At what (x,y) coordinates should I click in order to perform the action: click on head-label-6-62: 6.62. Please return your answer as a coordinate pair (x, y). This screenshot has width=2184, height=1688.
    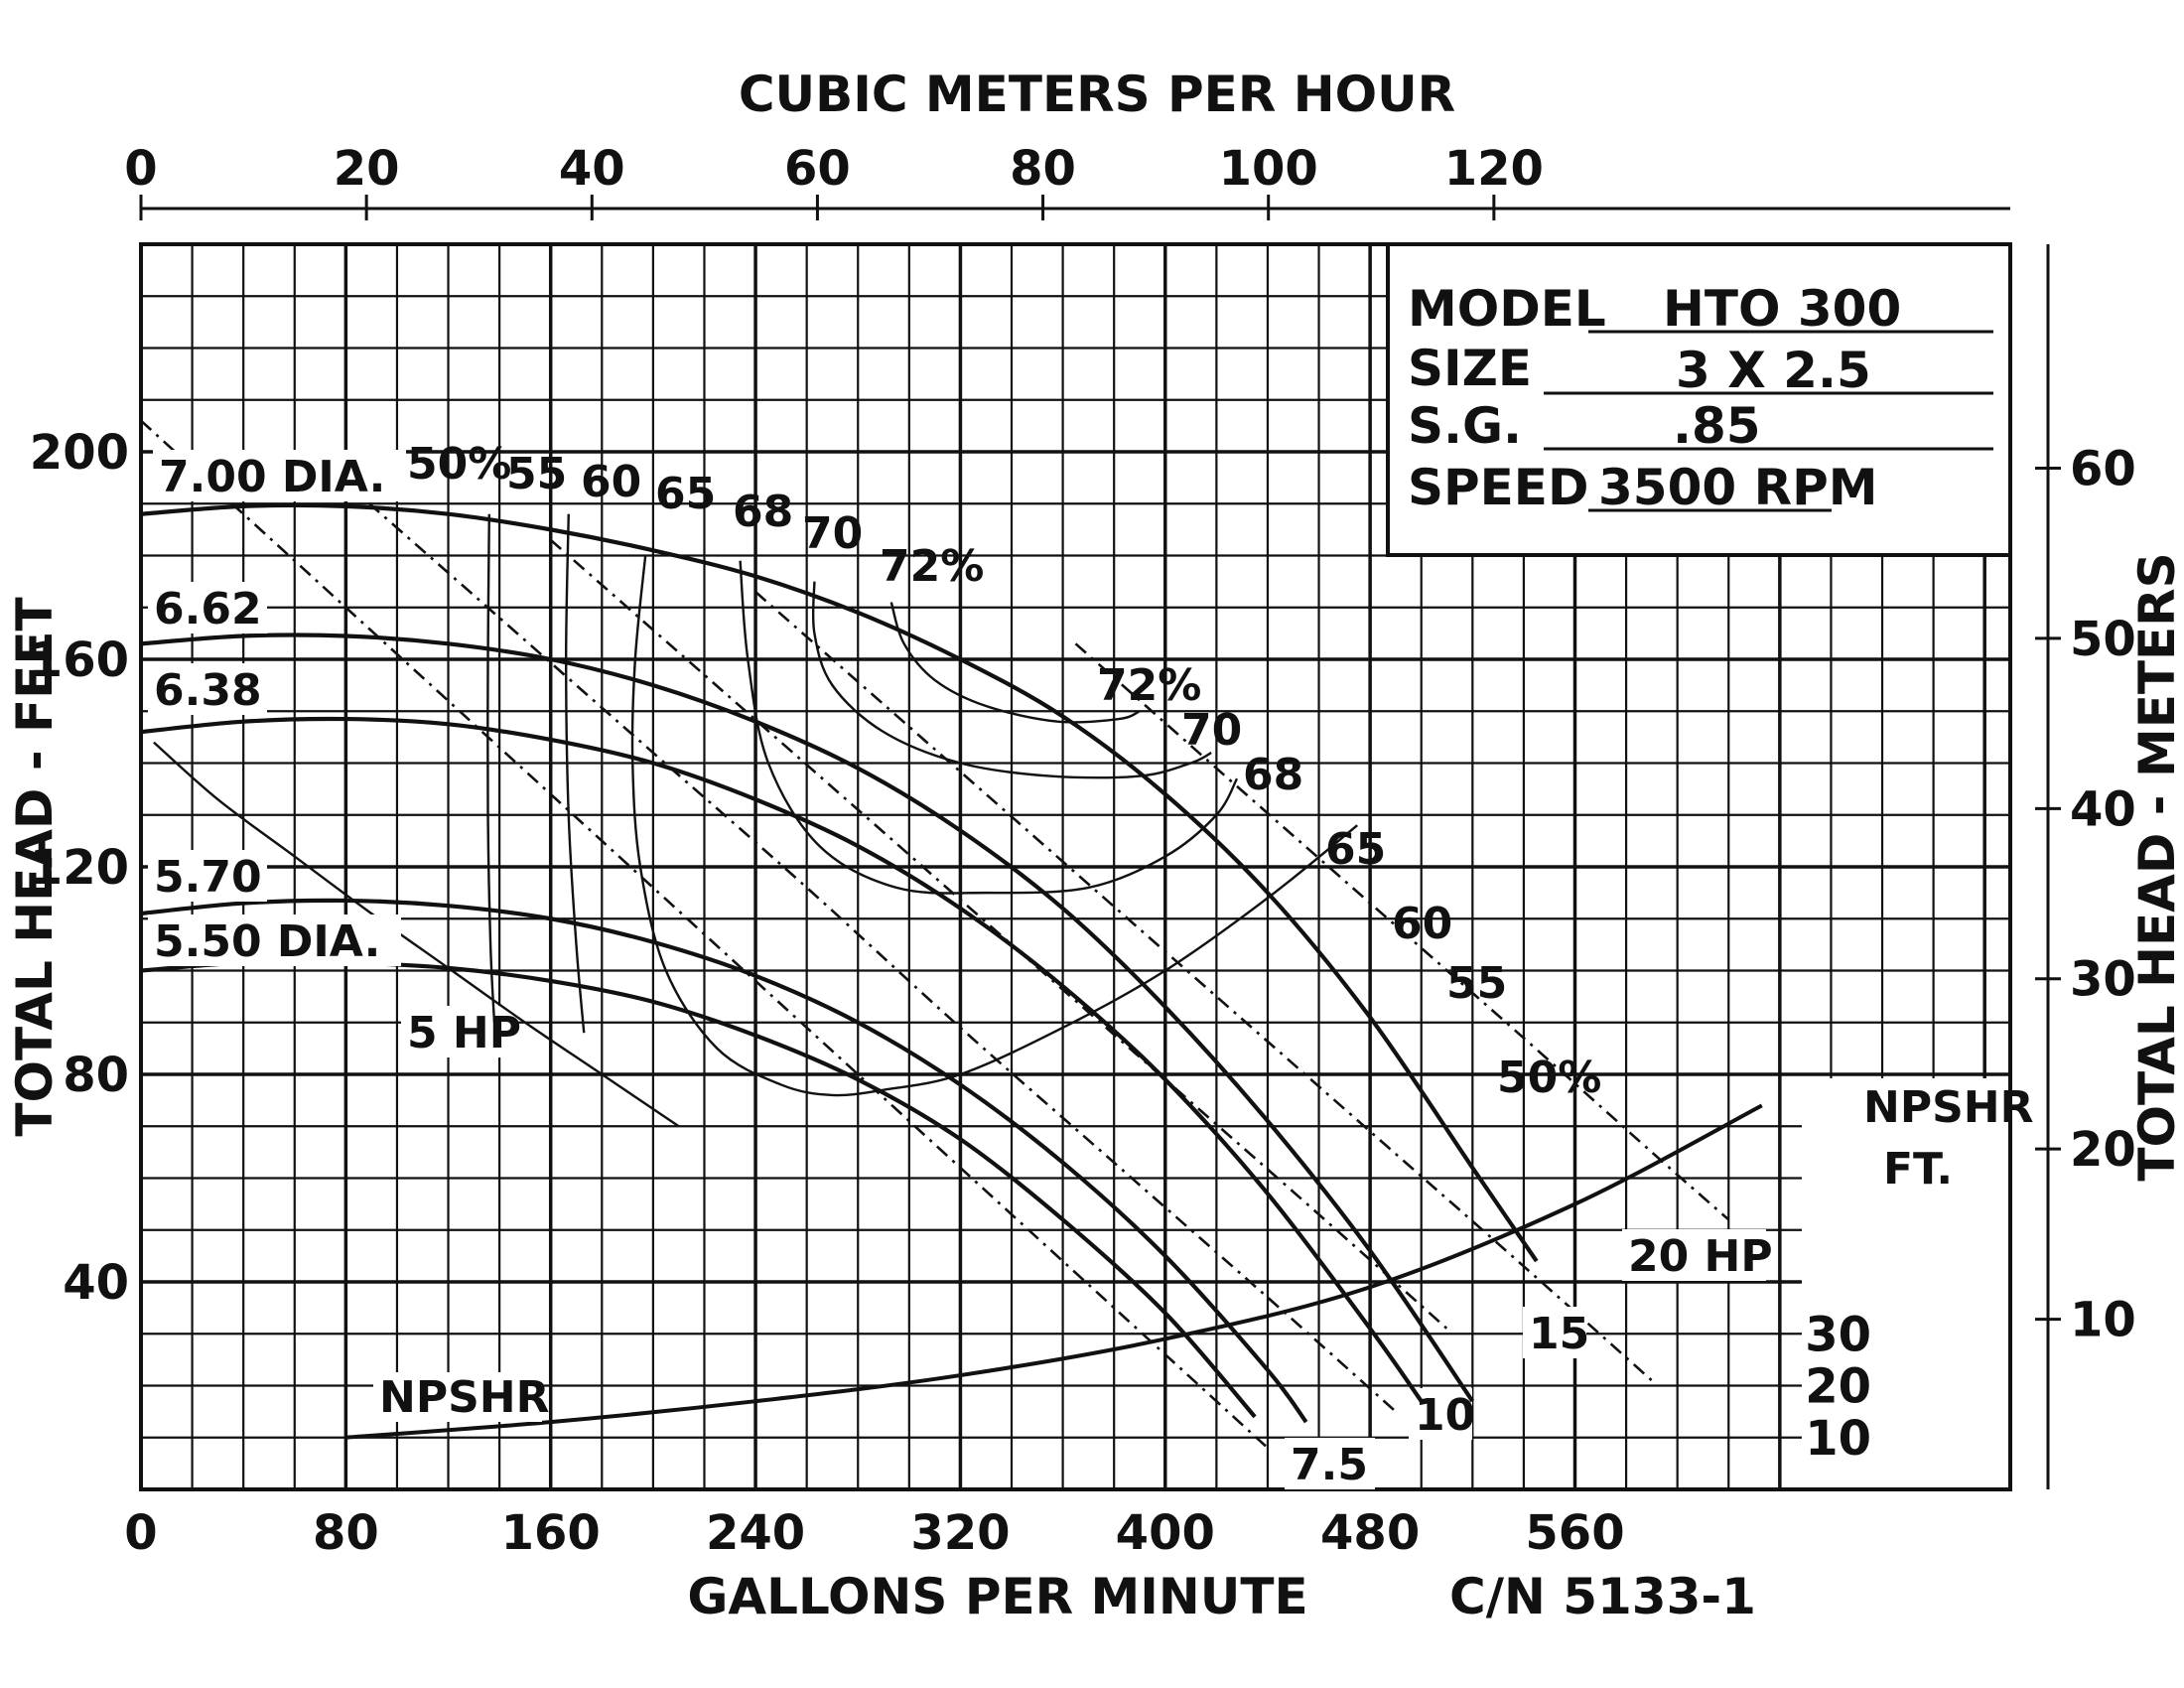
    Looking at the image, I should click on (208, 609).